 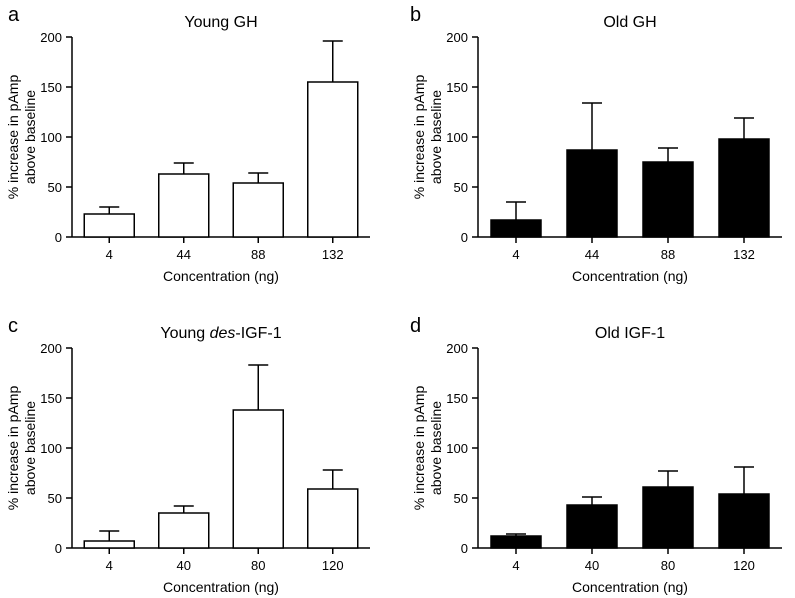 I want to click on chart-title: Young GH, so click(x=220, y=22).